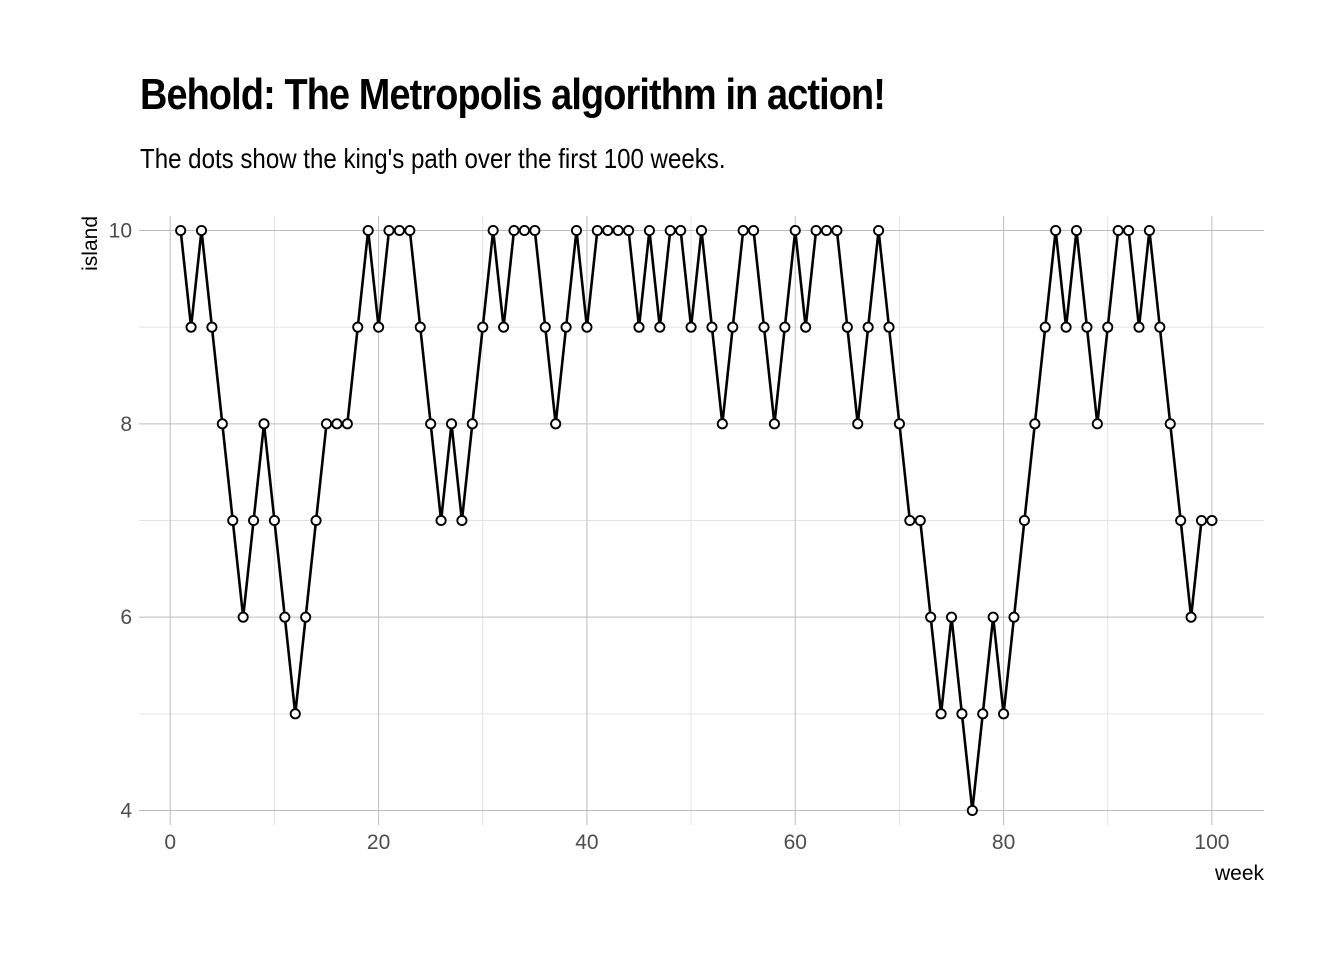  I want to click on y-axis-title: island, so click(90, 243).